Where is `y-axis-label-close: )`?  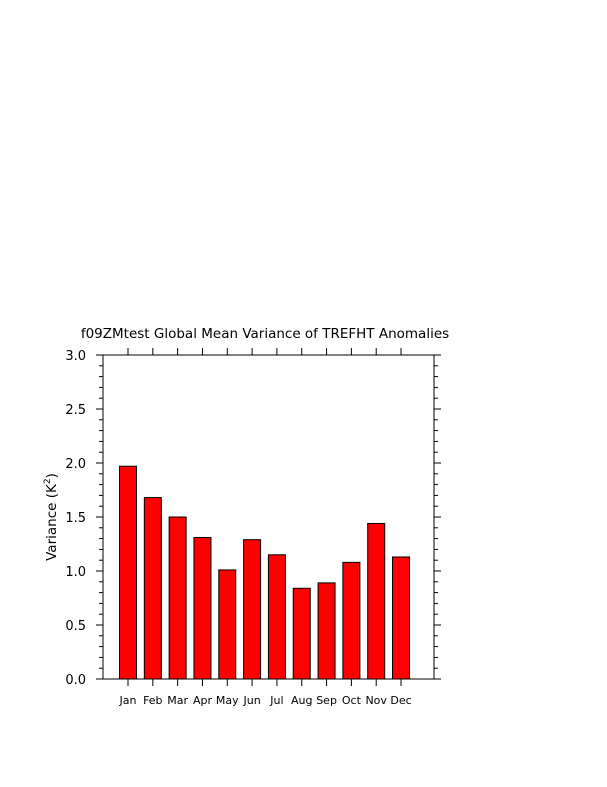
y-axis-label-close: ) is located at coordinates (52, 475).